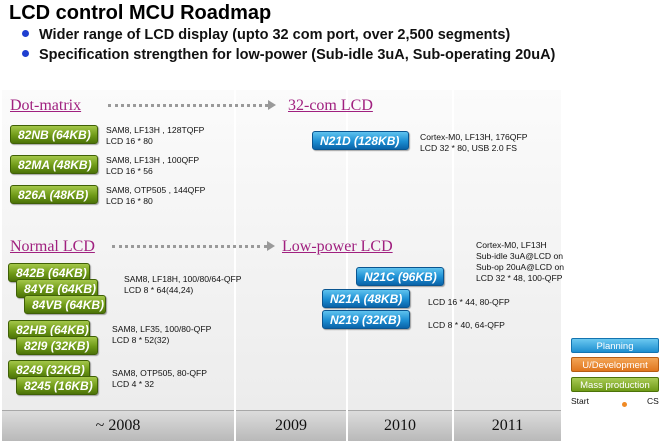 The width and height of the screenshot is (665, 442). I want to click on legend-mass-production: Mass production, so click(615, 384).